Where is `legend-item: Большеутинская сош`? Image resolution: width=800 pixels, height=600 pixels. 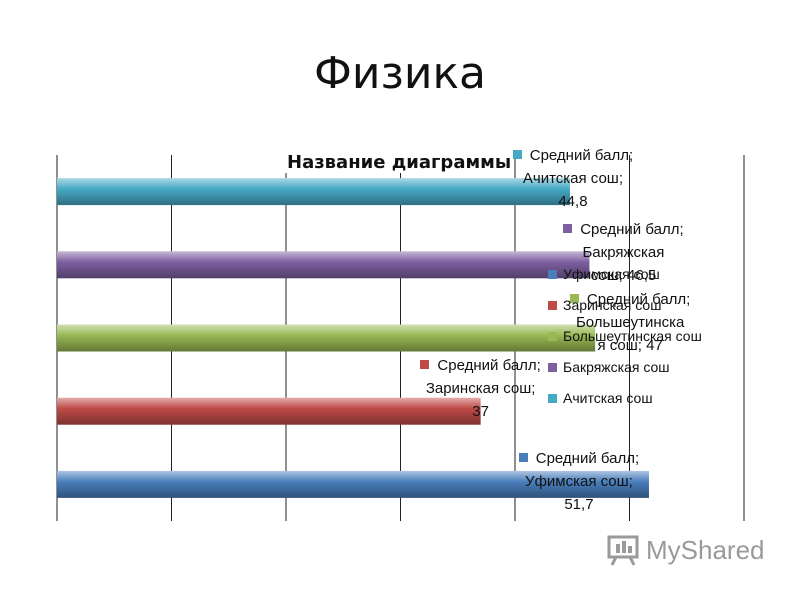 legend-item: Большеутинская сош is located at coordinates (625, 343).